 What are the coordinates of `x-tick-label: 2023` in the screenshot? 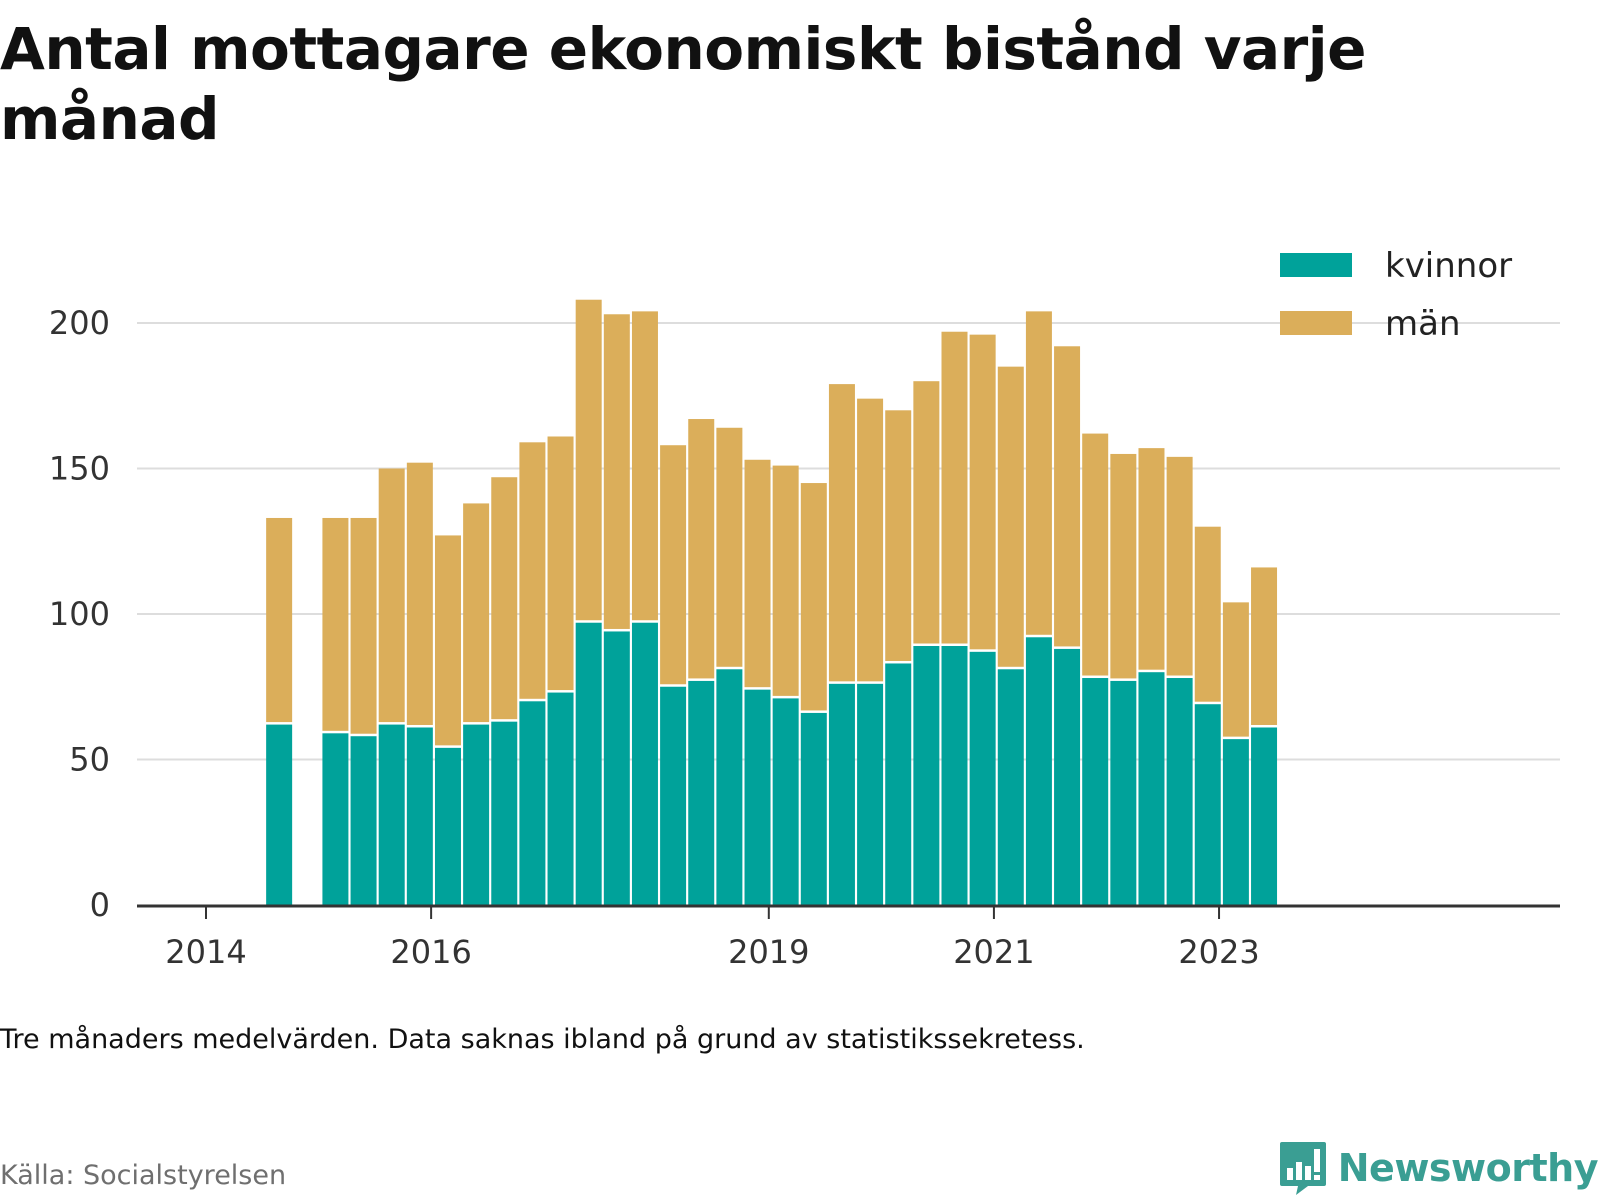 It's located at (1218, 952).